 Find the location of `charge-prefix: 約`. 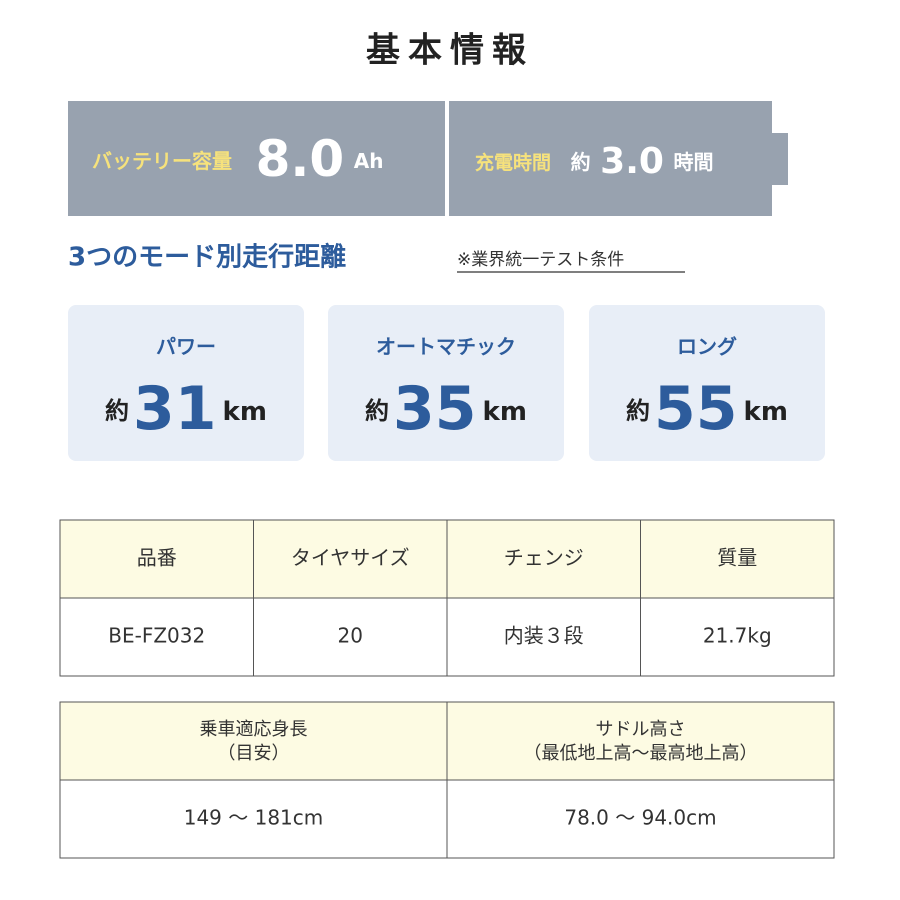

charge-prefix: 約 is located at coordinates (581, 162).